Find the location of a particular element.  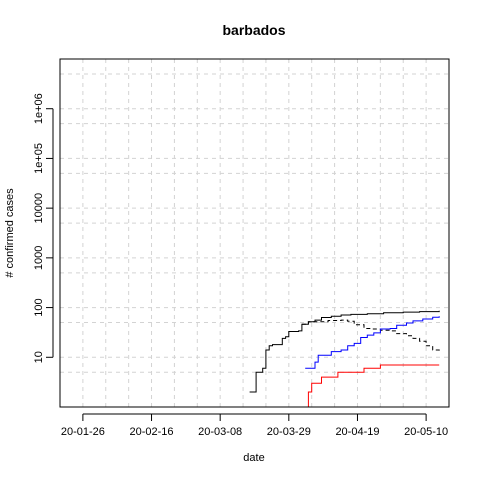

y-axis-label: # confirmed cases is located at coordinates (10, 233).